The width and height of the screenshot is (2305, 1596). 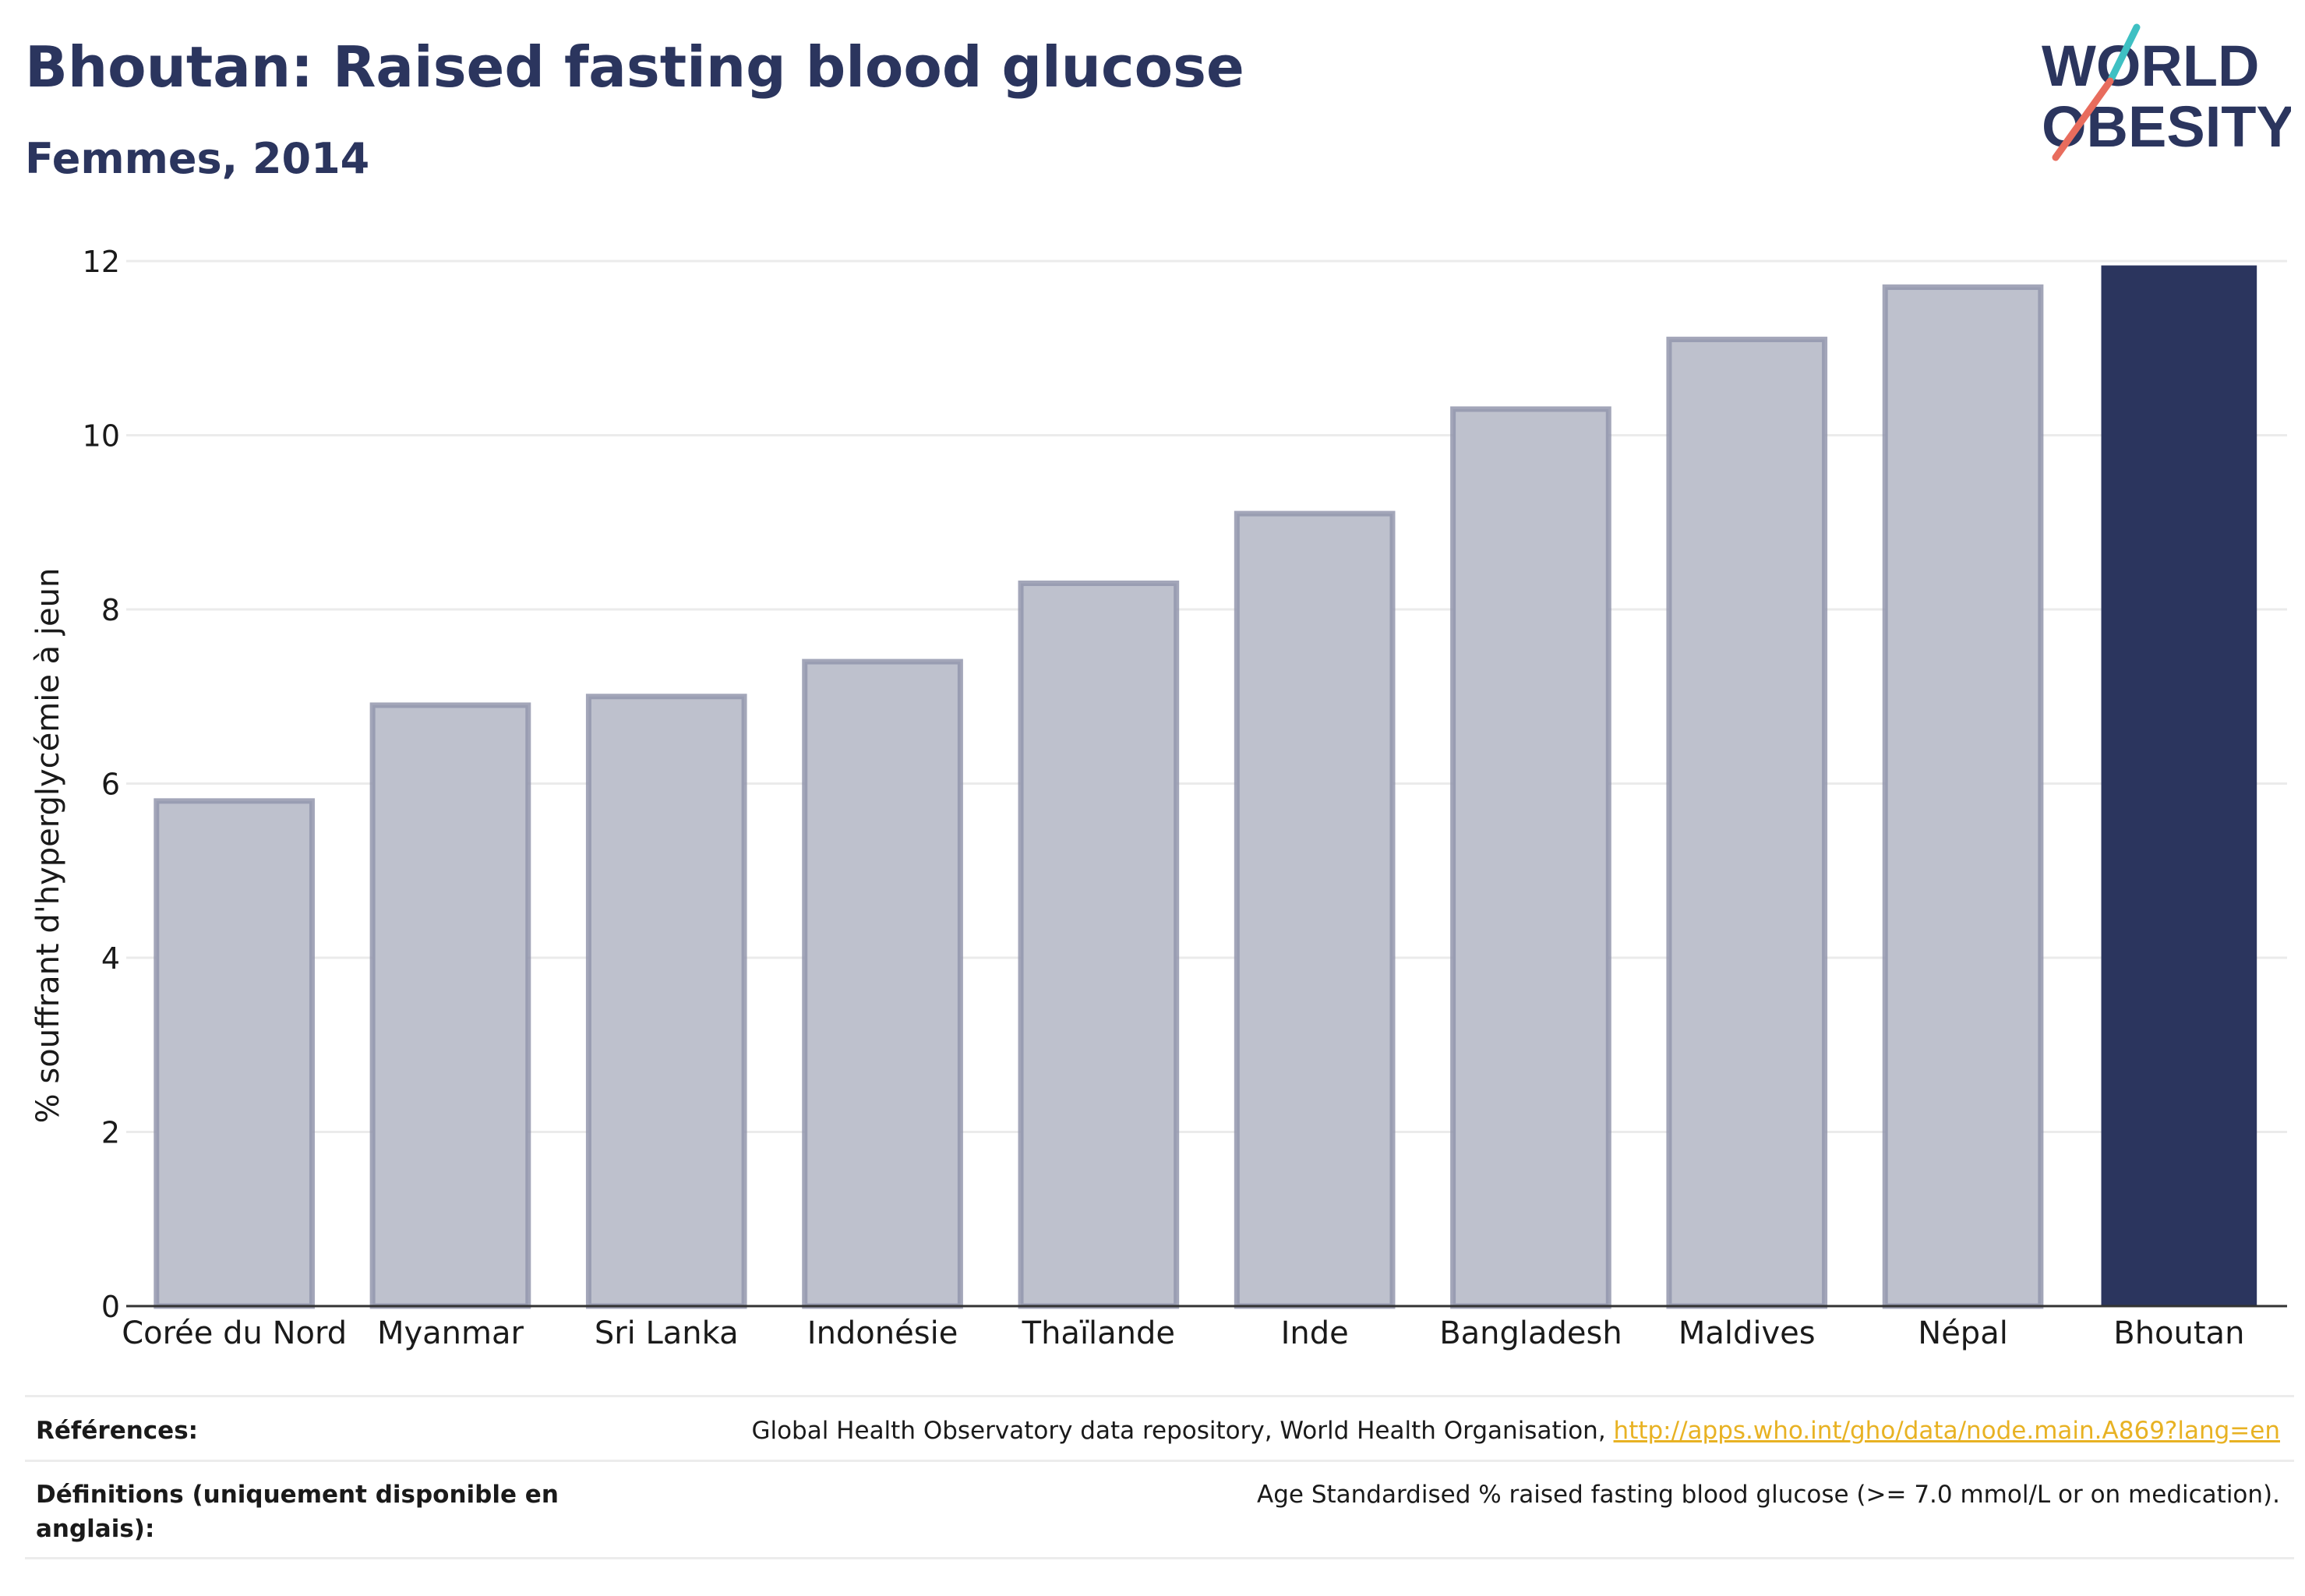 What do you see at coordinates (110, 958) in the screenshot?
I see `y-tick-label: 4` at bounding box center [110, 958].